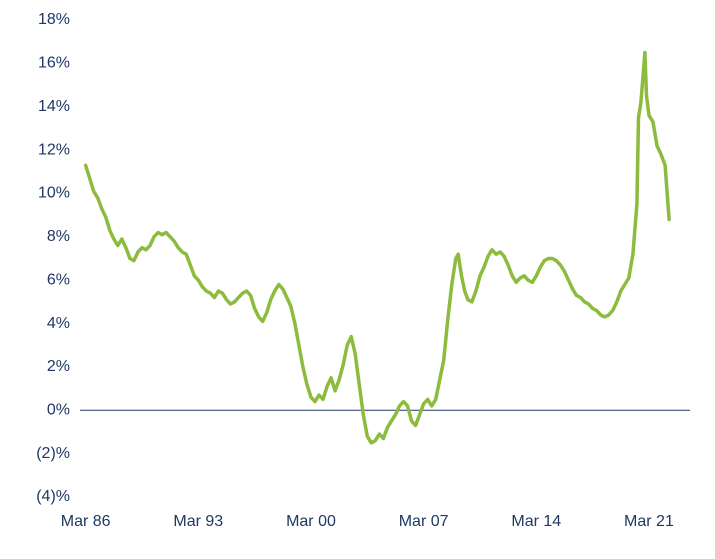 The width and height of the screenshot is (715, 559). I want to click on y-tick-label: 6%, so click(58, 279).